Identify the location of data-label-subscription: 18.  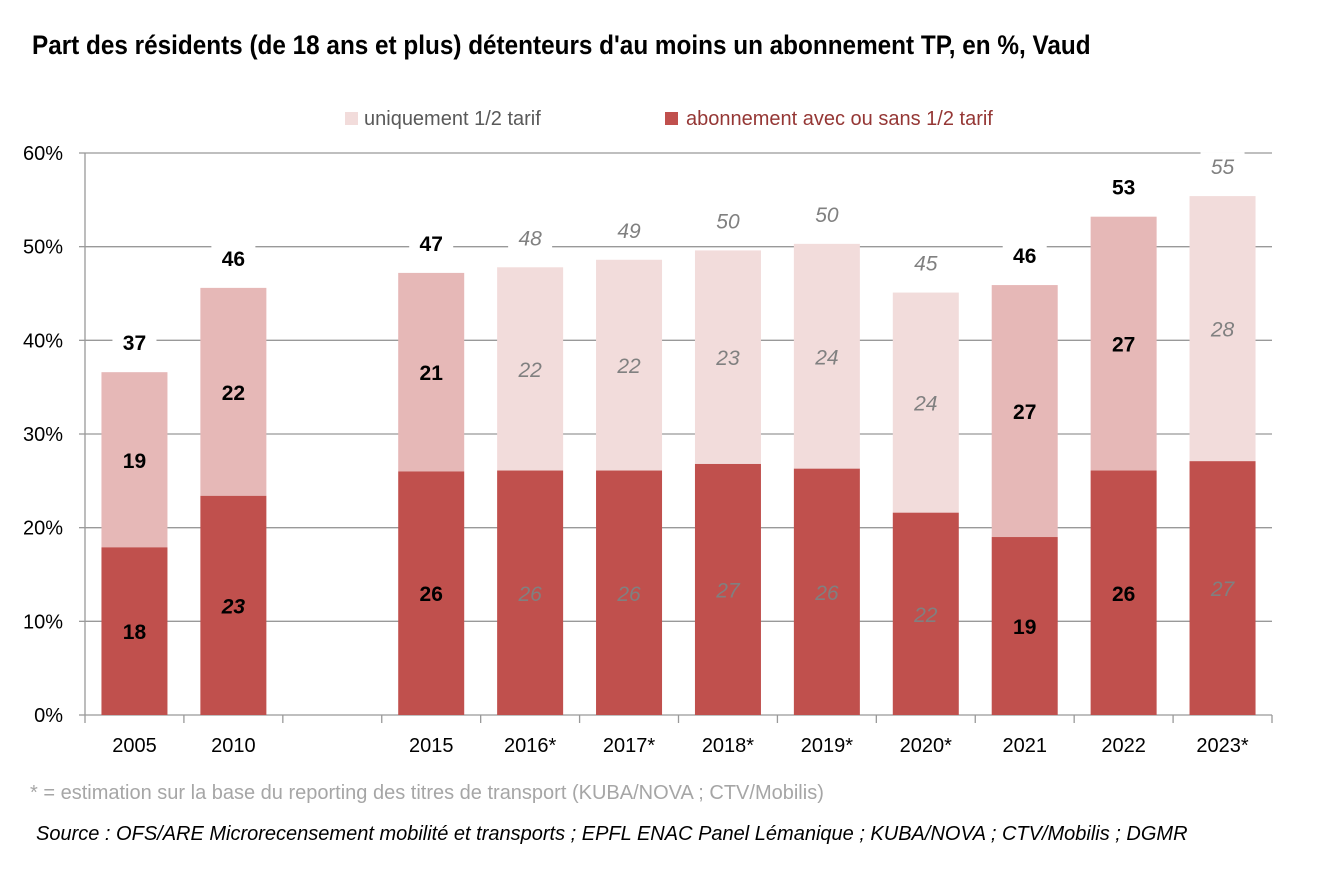
(135, 632).